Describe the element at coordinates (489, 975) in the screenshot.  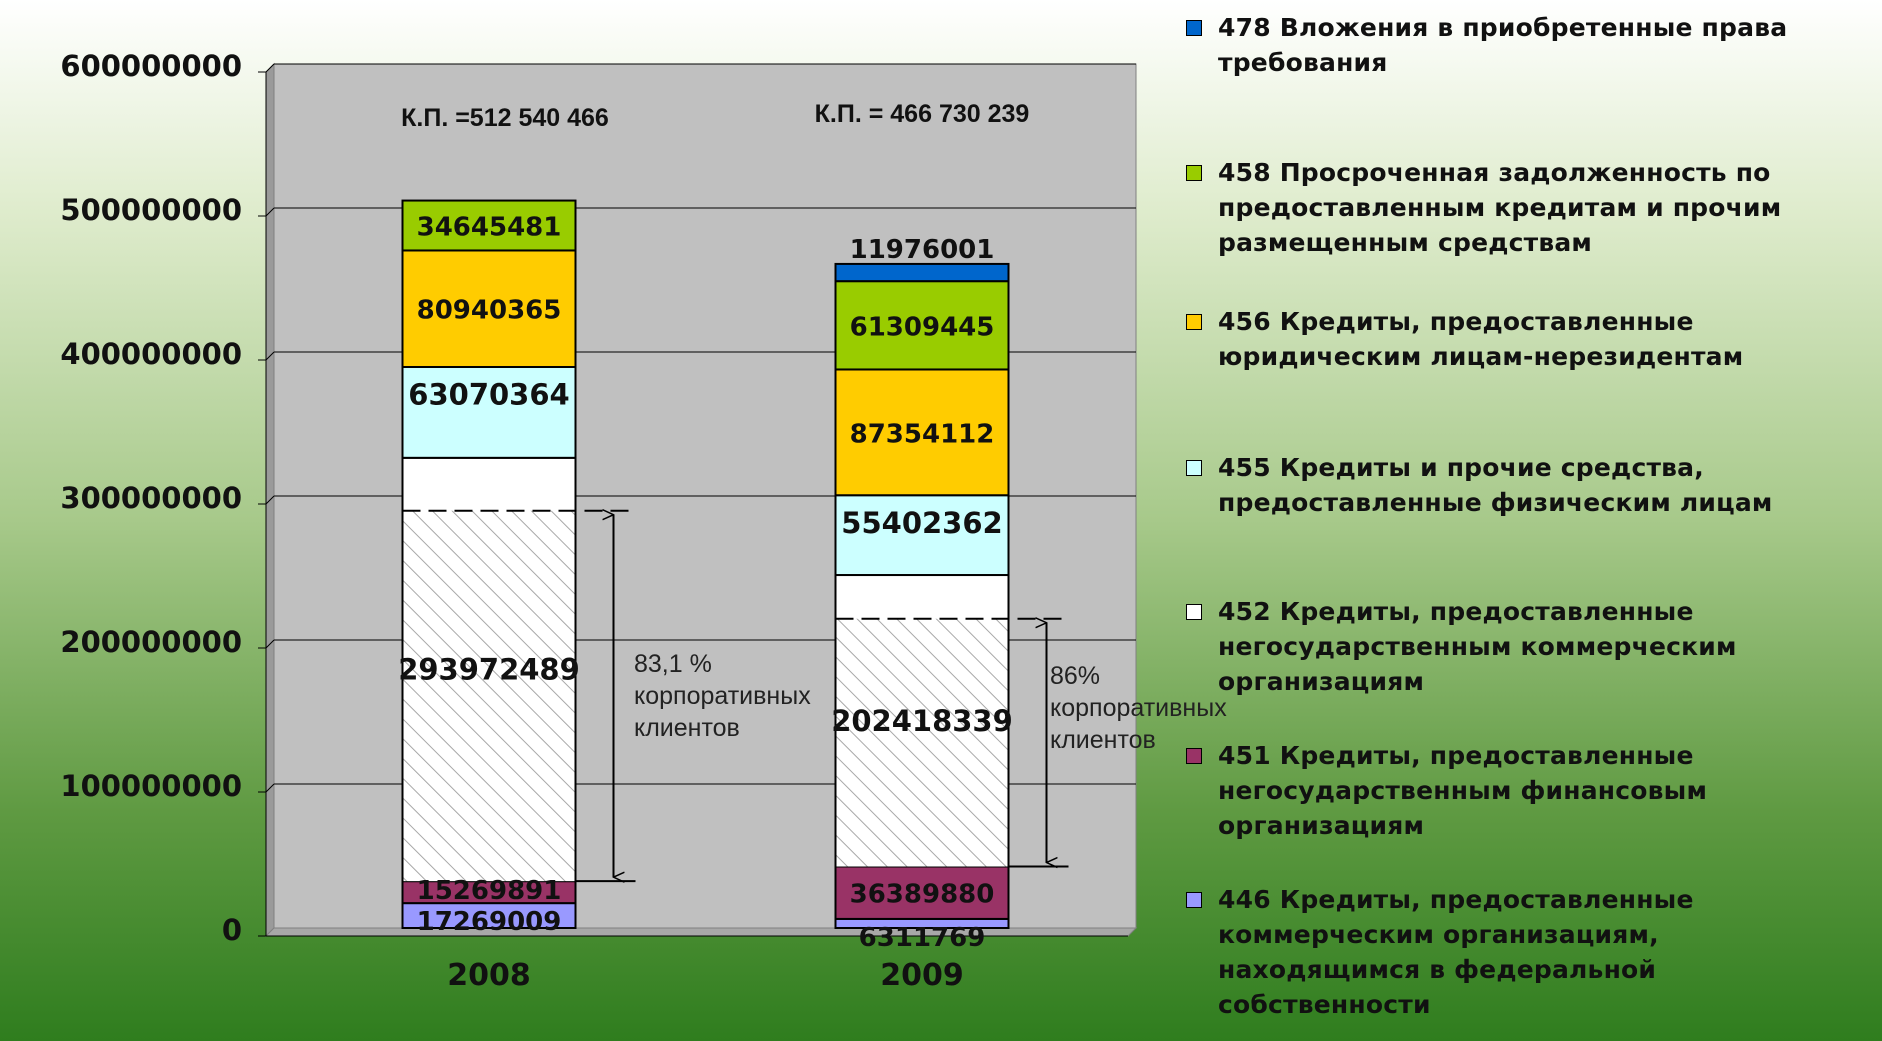
I see `x-category-label: 2008` at that location.